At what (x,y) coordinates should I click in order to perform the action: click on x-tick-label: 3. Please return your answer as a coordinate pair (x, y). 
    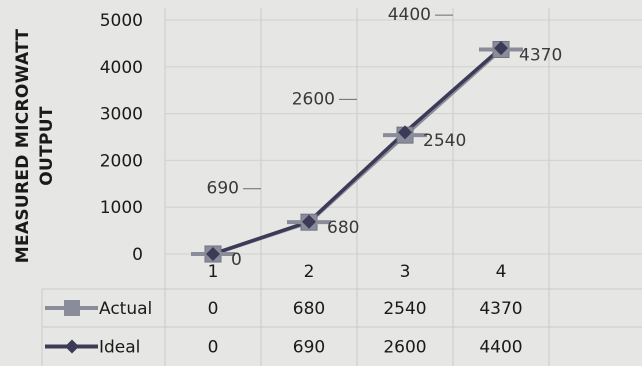
    Looking at the image, I should click on (405, 272).